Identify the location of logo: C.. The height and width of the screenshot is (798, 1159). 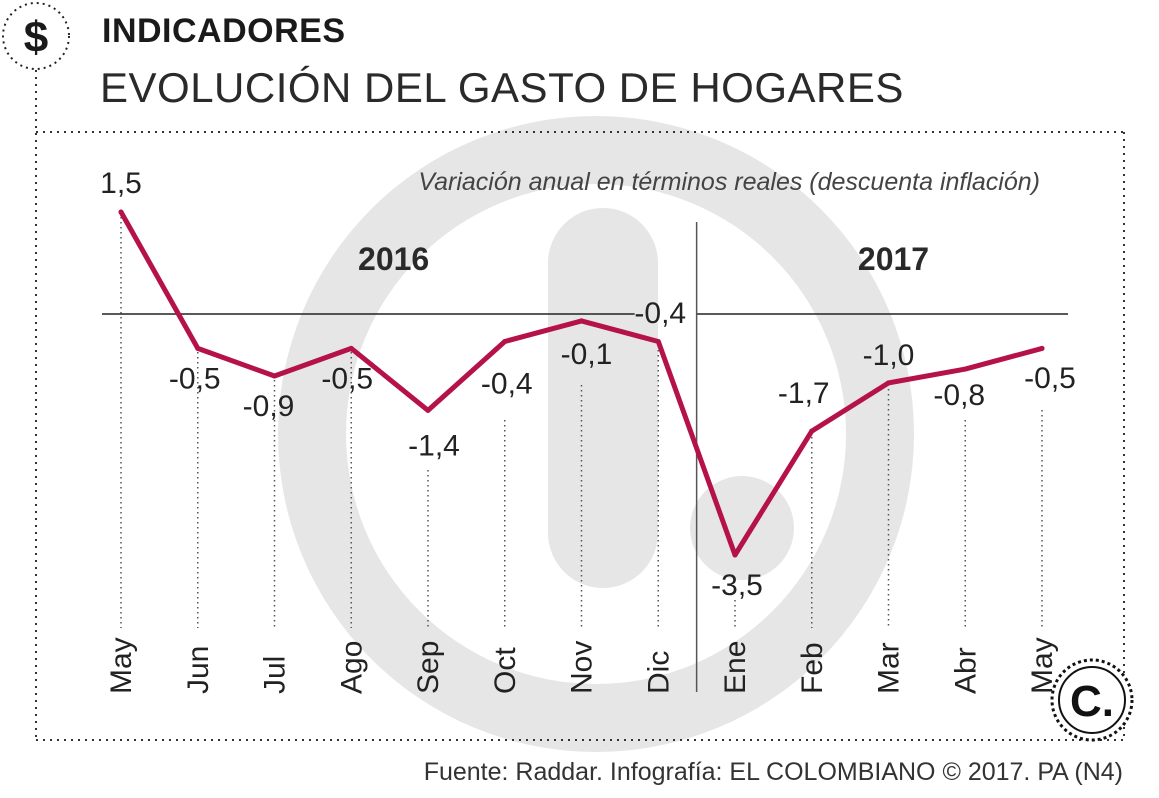
(1092, 700).